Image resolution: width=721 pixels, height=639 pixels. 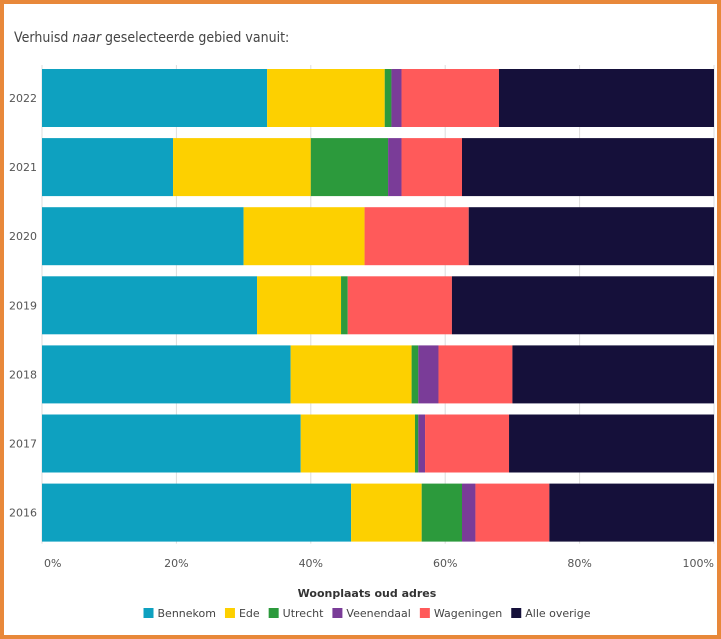 What do you see at coordinates (87, 38) in the screenshot?
I see `title-part-emphasis: naar` at bounding box center [87, 38].